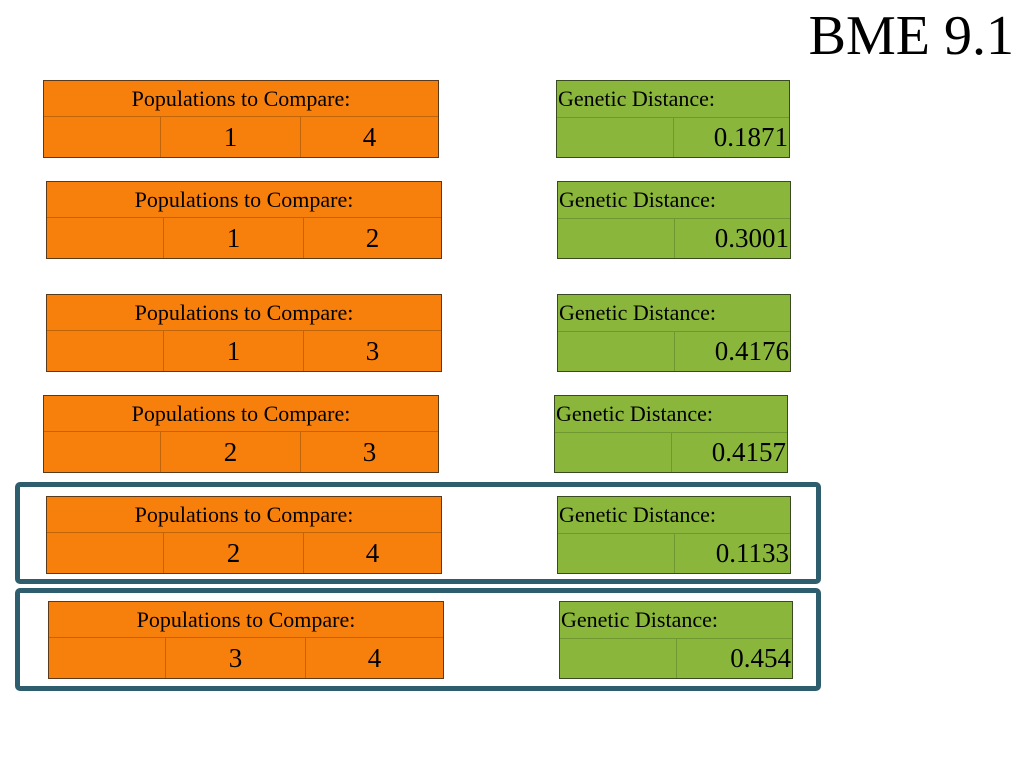 The width and height of the screenshot is (1024, 768). What do you see at coordinates (751, 238) in the screenshot?
I see `distance-value: 0.3001` at bounding box center [751, 238].